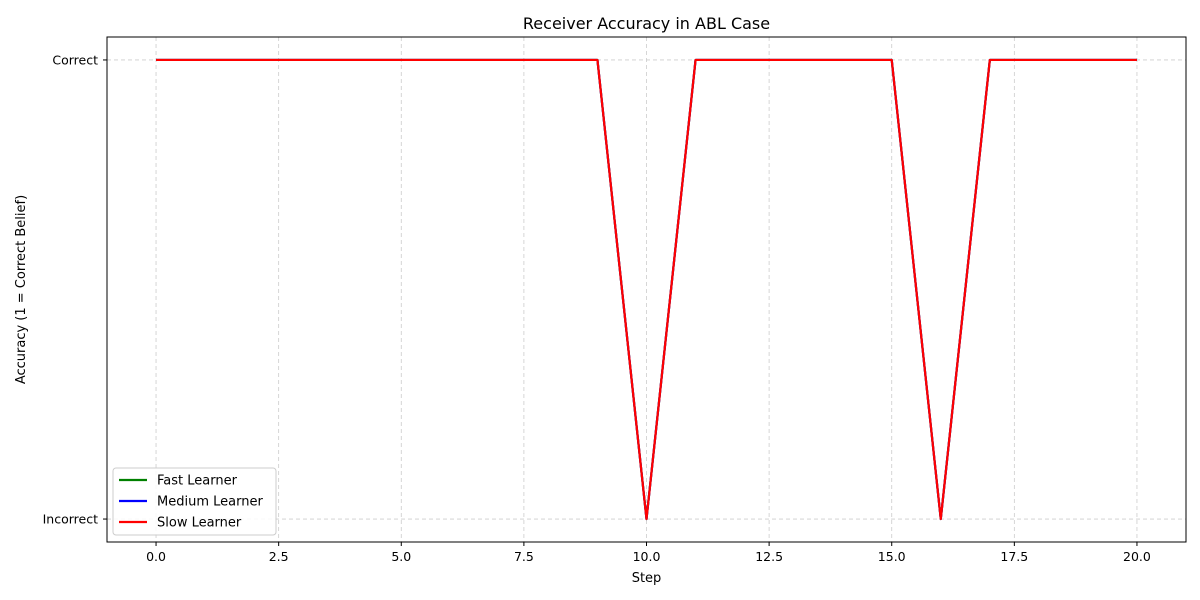  What do you see at coordinates (1137, 556) in the screenshot?
I see `x-tick-label: 20.0` at bounding box center [1137, 556].